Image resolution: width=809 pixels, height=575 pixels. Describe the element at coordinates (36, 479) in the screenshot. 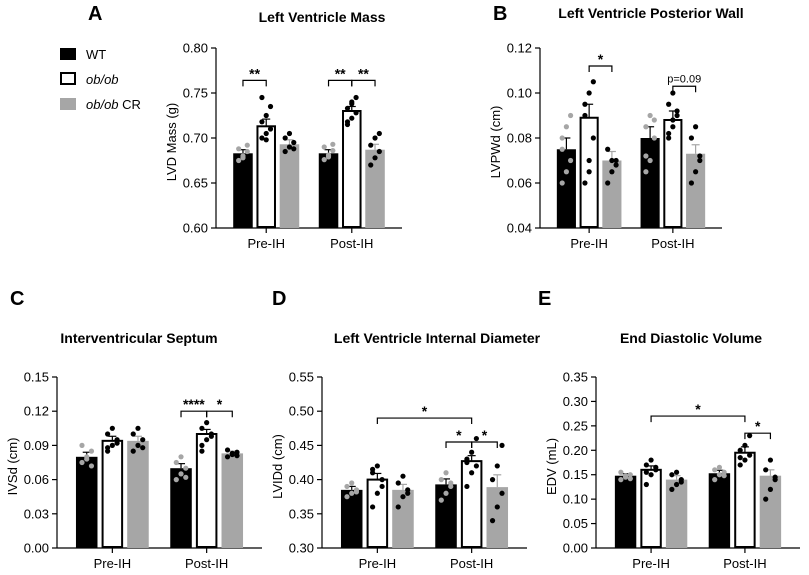

I see `y-tick-label: 0.06` at that location.